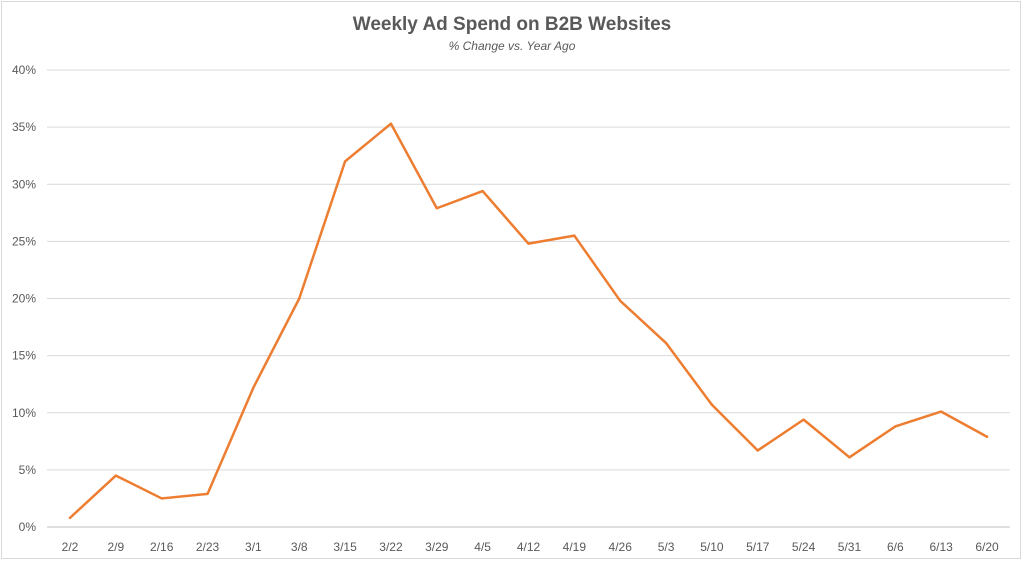  I want to click on x-tick-label: 4/12, so click(529, 547).